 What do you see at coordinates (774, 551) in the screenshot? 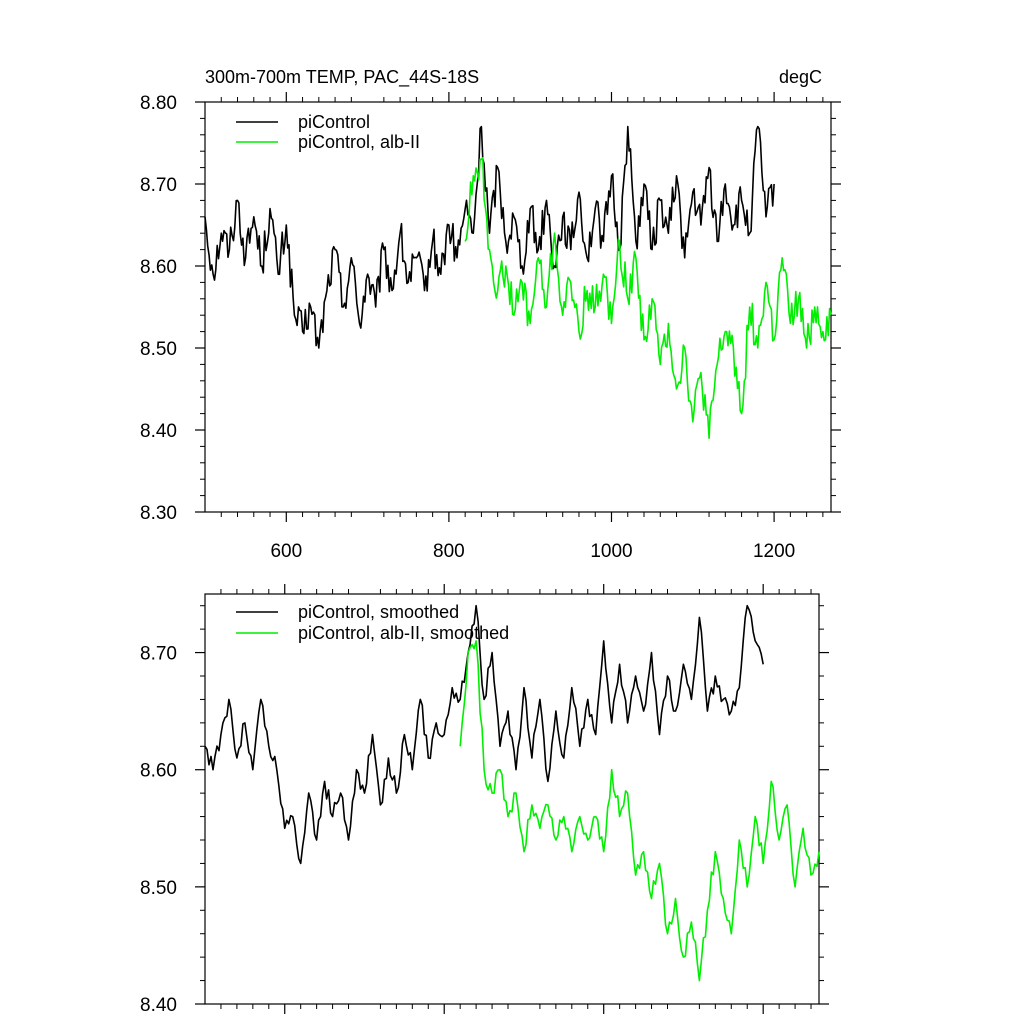
I see `x-tick-label: 1200` at bounding box center [774, 551].